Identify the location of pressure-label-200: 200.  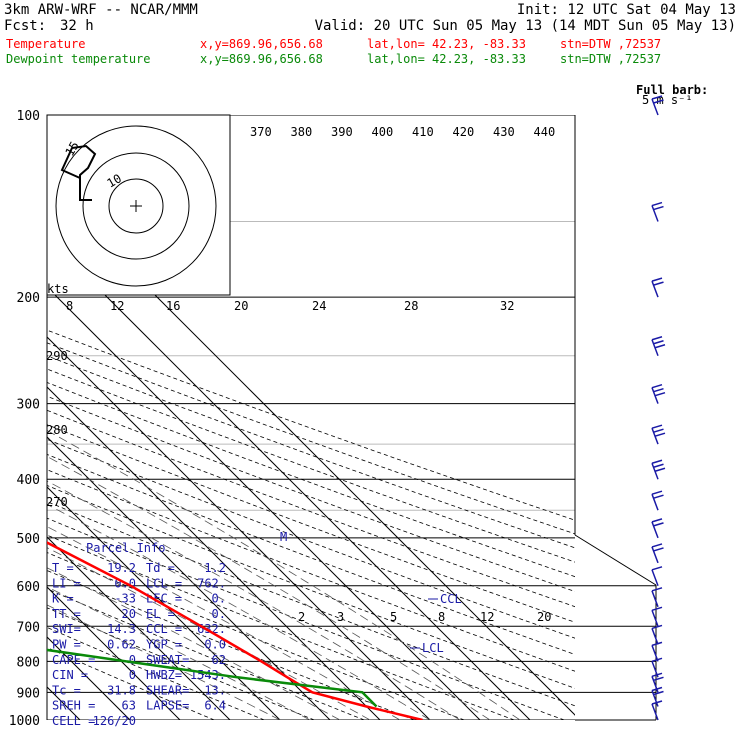
(28, 298).